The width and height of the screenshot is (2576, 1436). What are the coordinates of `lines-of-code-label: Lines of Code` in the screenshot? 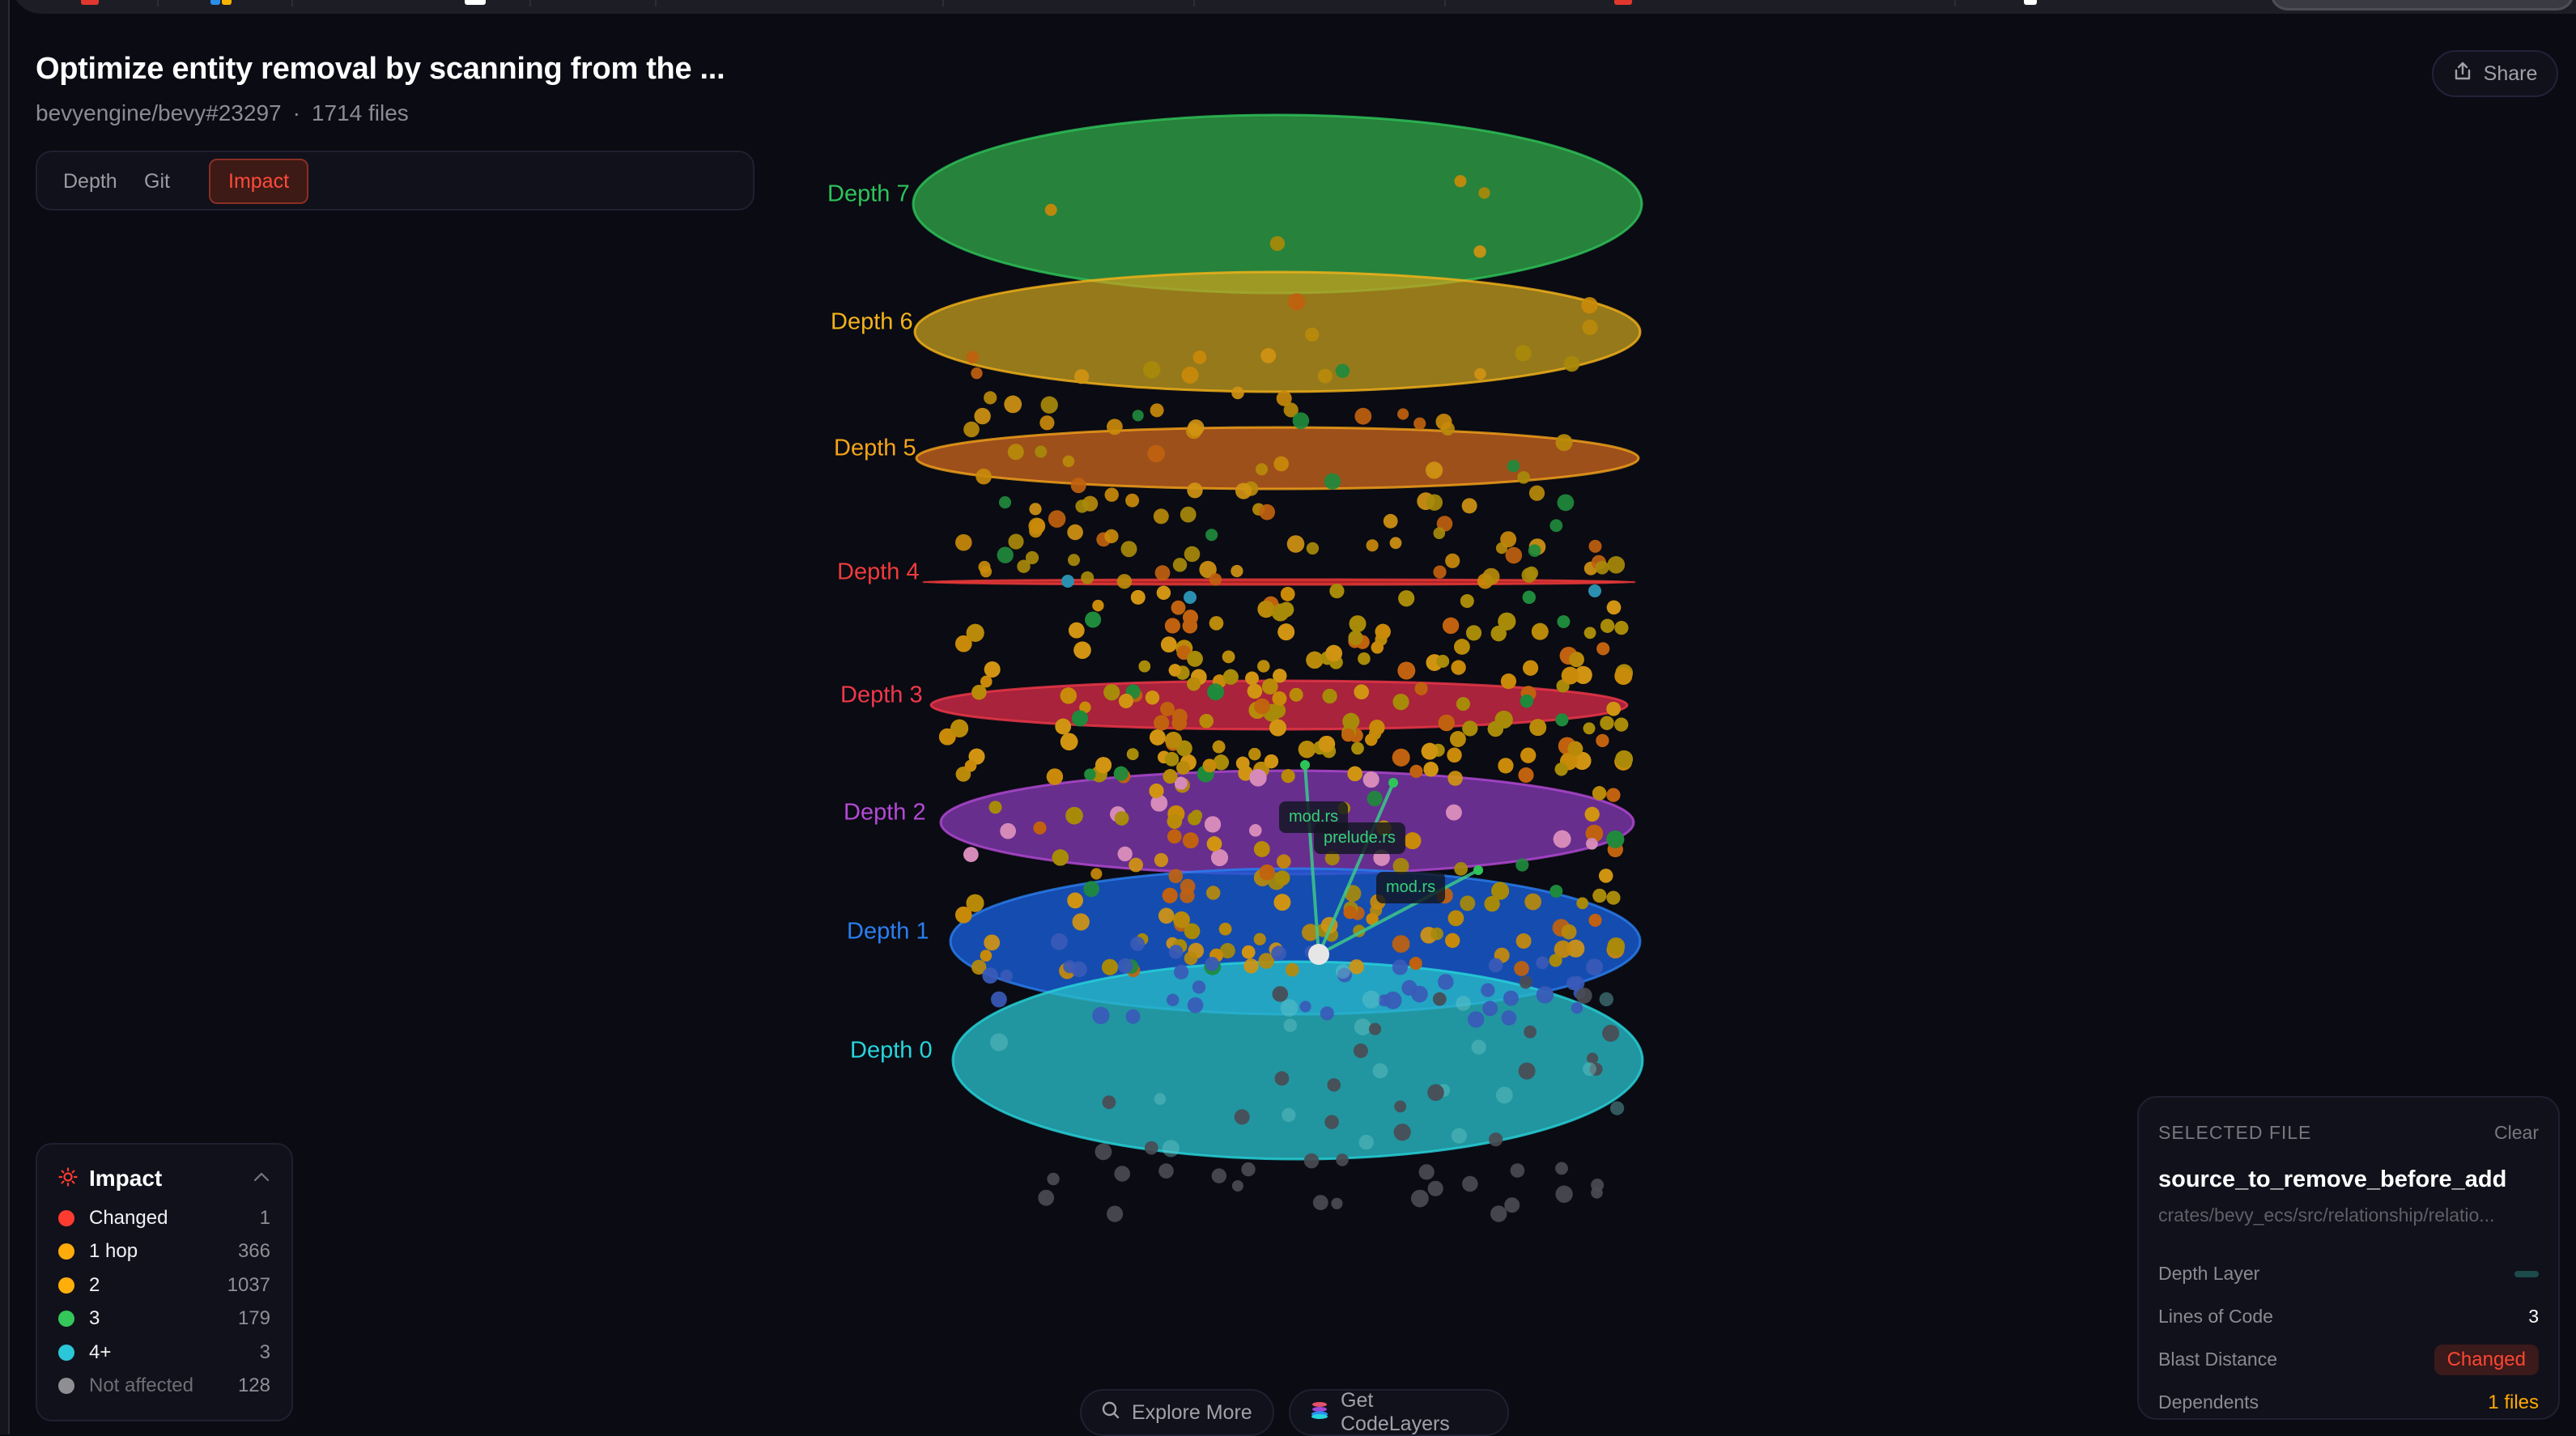 It's located at (2215, 1317).